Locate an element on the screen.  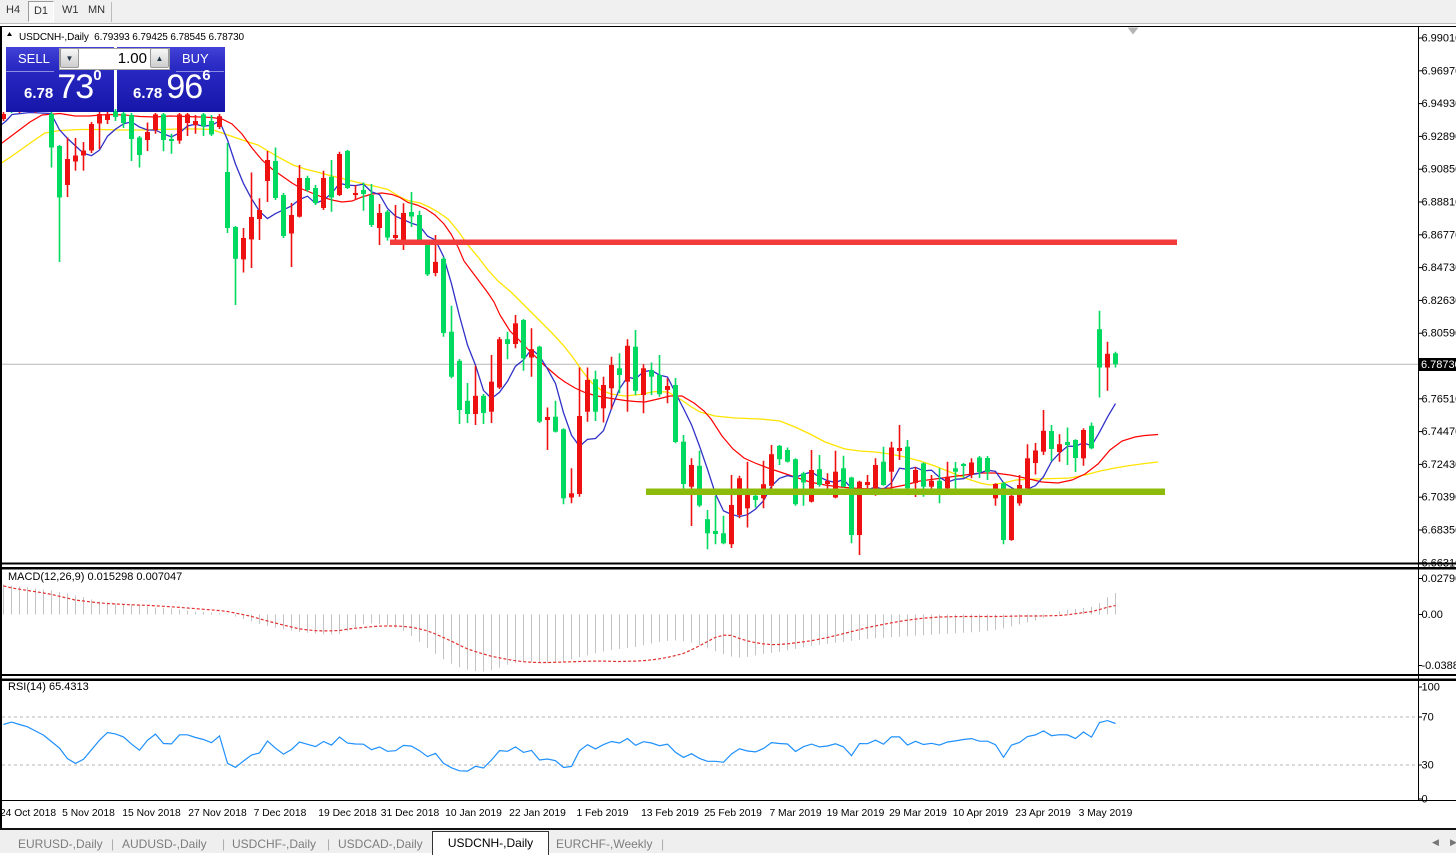
svg-text: 31 Dec 2018 is located at coordinates (410, 813).